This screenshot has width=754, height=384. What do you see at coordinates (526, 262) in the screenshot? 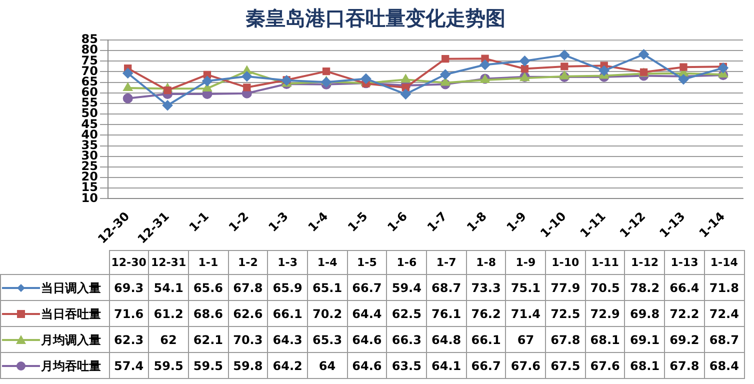
I see `category-label: 1-9` at bounding box center [526, 262].